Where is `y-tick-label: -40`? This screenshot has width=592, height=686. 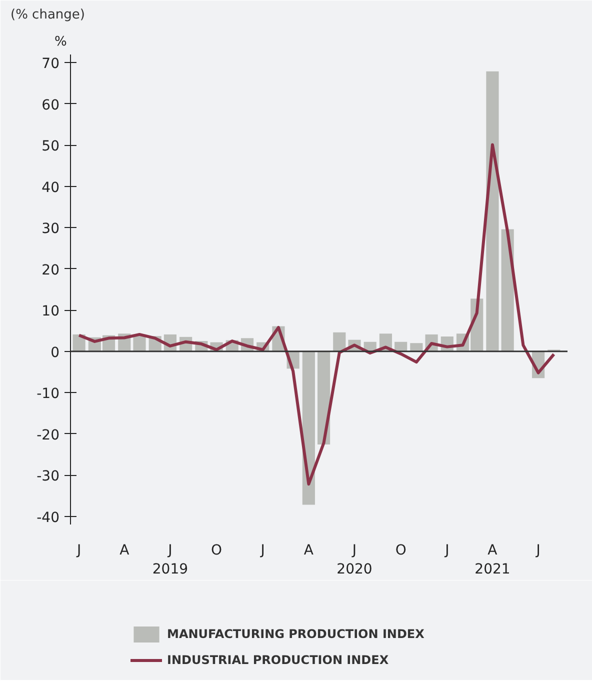
y-tick-label: -40 is located at coordinates (48, 518).